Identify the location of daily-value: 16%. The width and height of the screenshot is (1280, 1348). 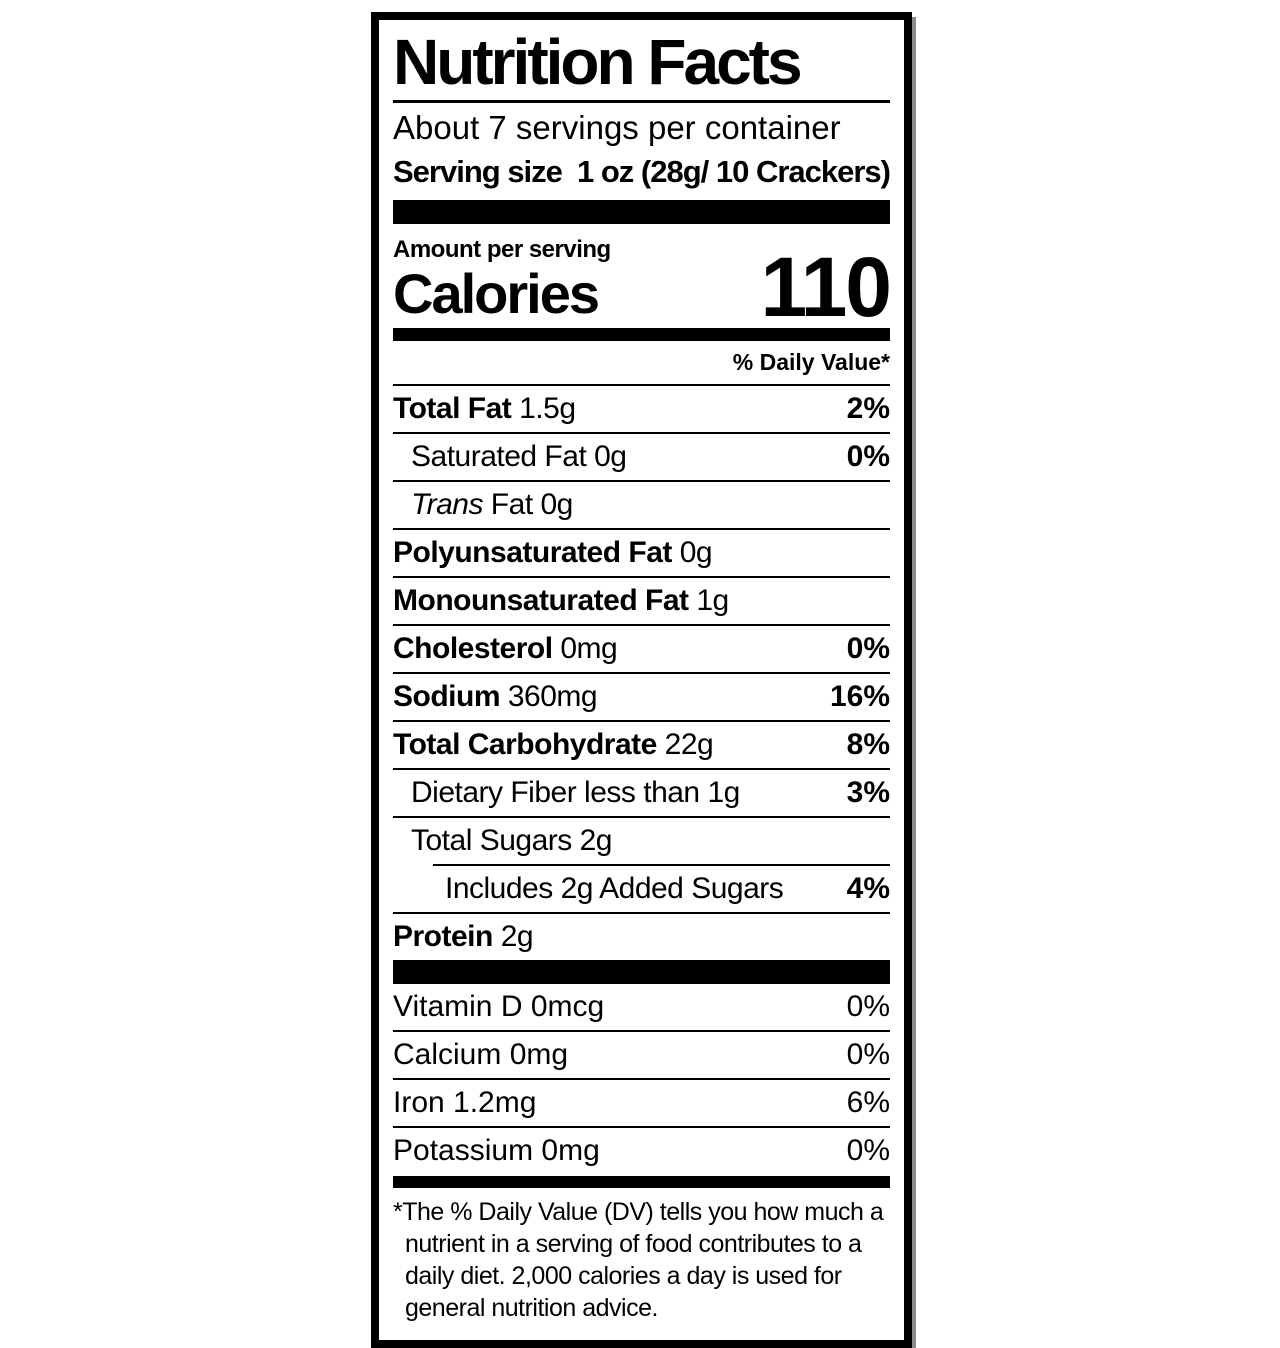
(859, 696).